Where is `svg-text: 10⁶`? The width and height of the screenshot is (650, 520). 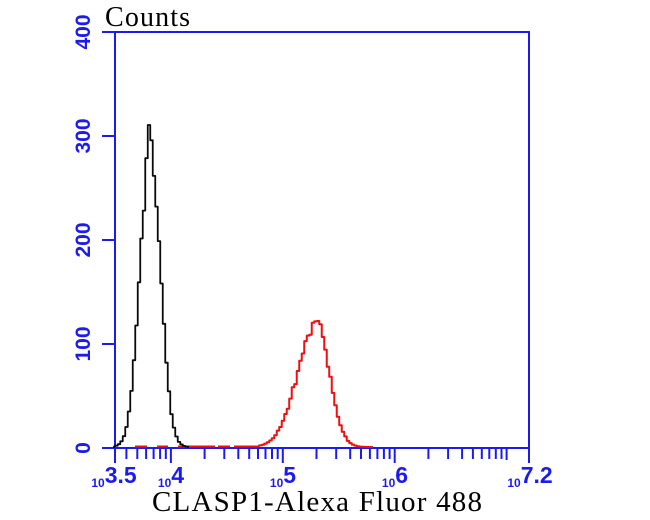 svg-text: 10⁶ is located at coordinates (395, 476).